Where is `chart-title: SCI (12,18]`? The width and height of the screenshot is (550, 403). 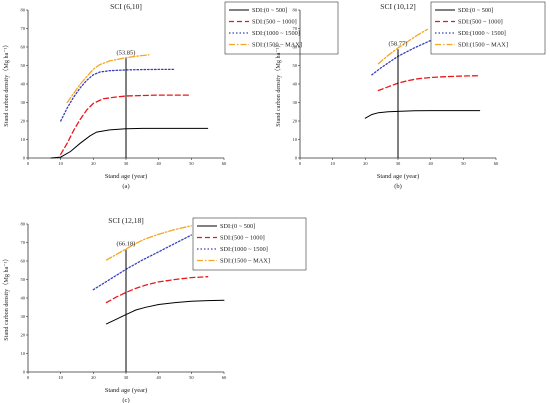 chart-title: SCI (12,18] is located at coordinates (125, 220).